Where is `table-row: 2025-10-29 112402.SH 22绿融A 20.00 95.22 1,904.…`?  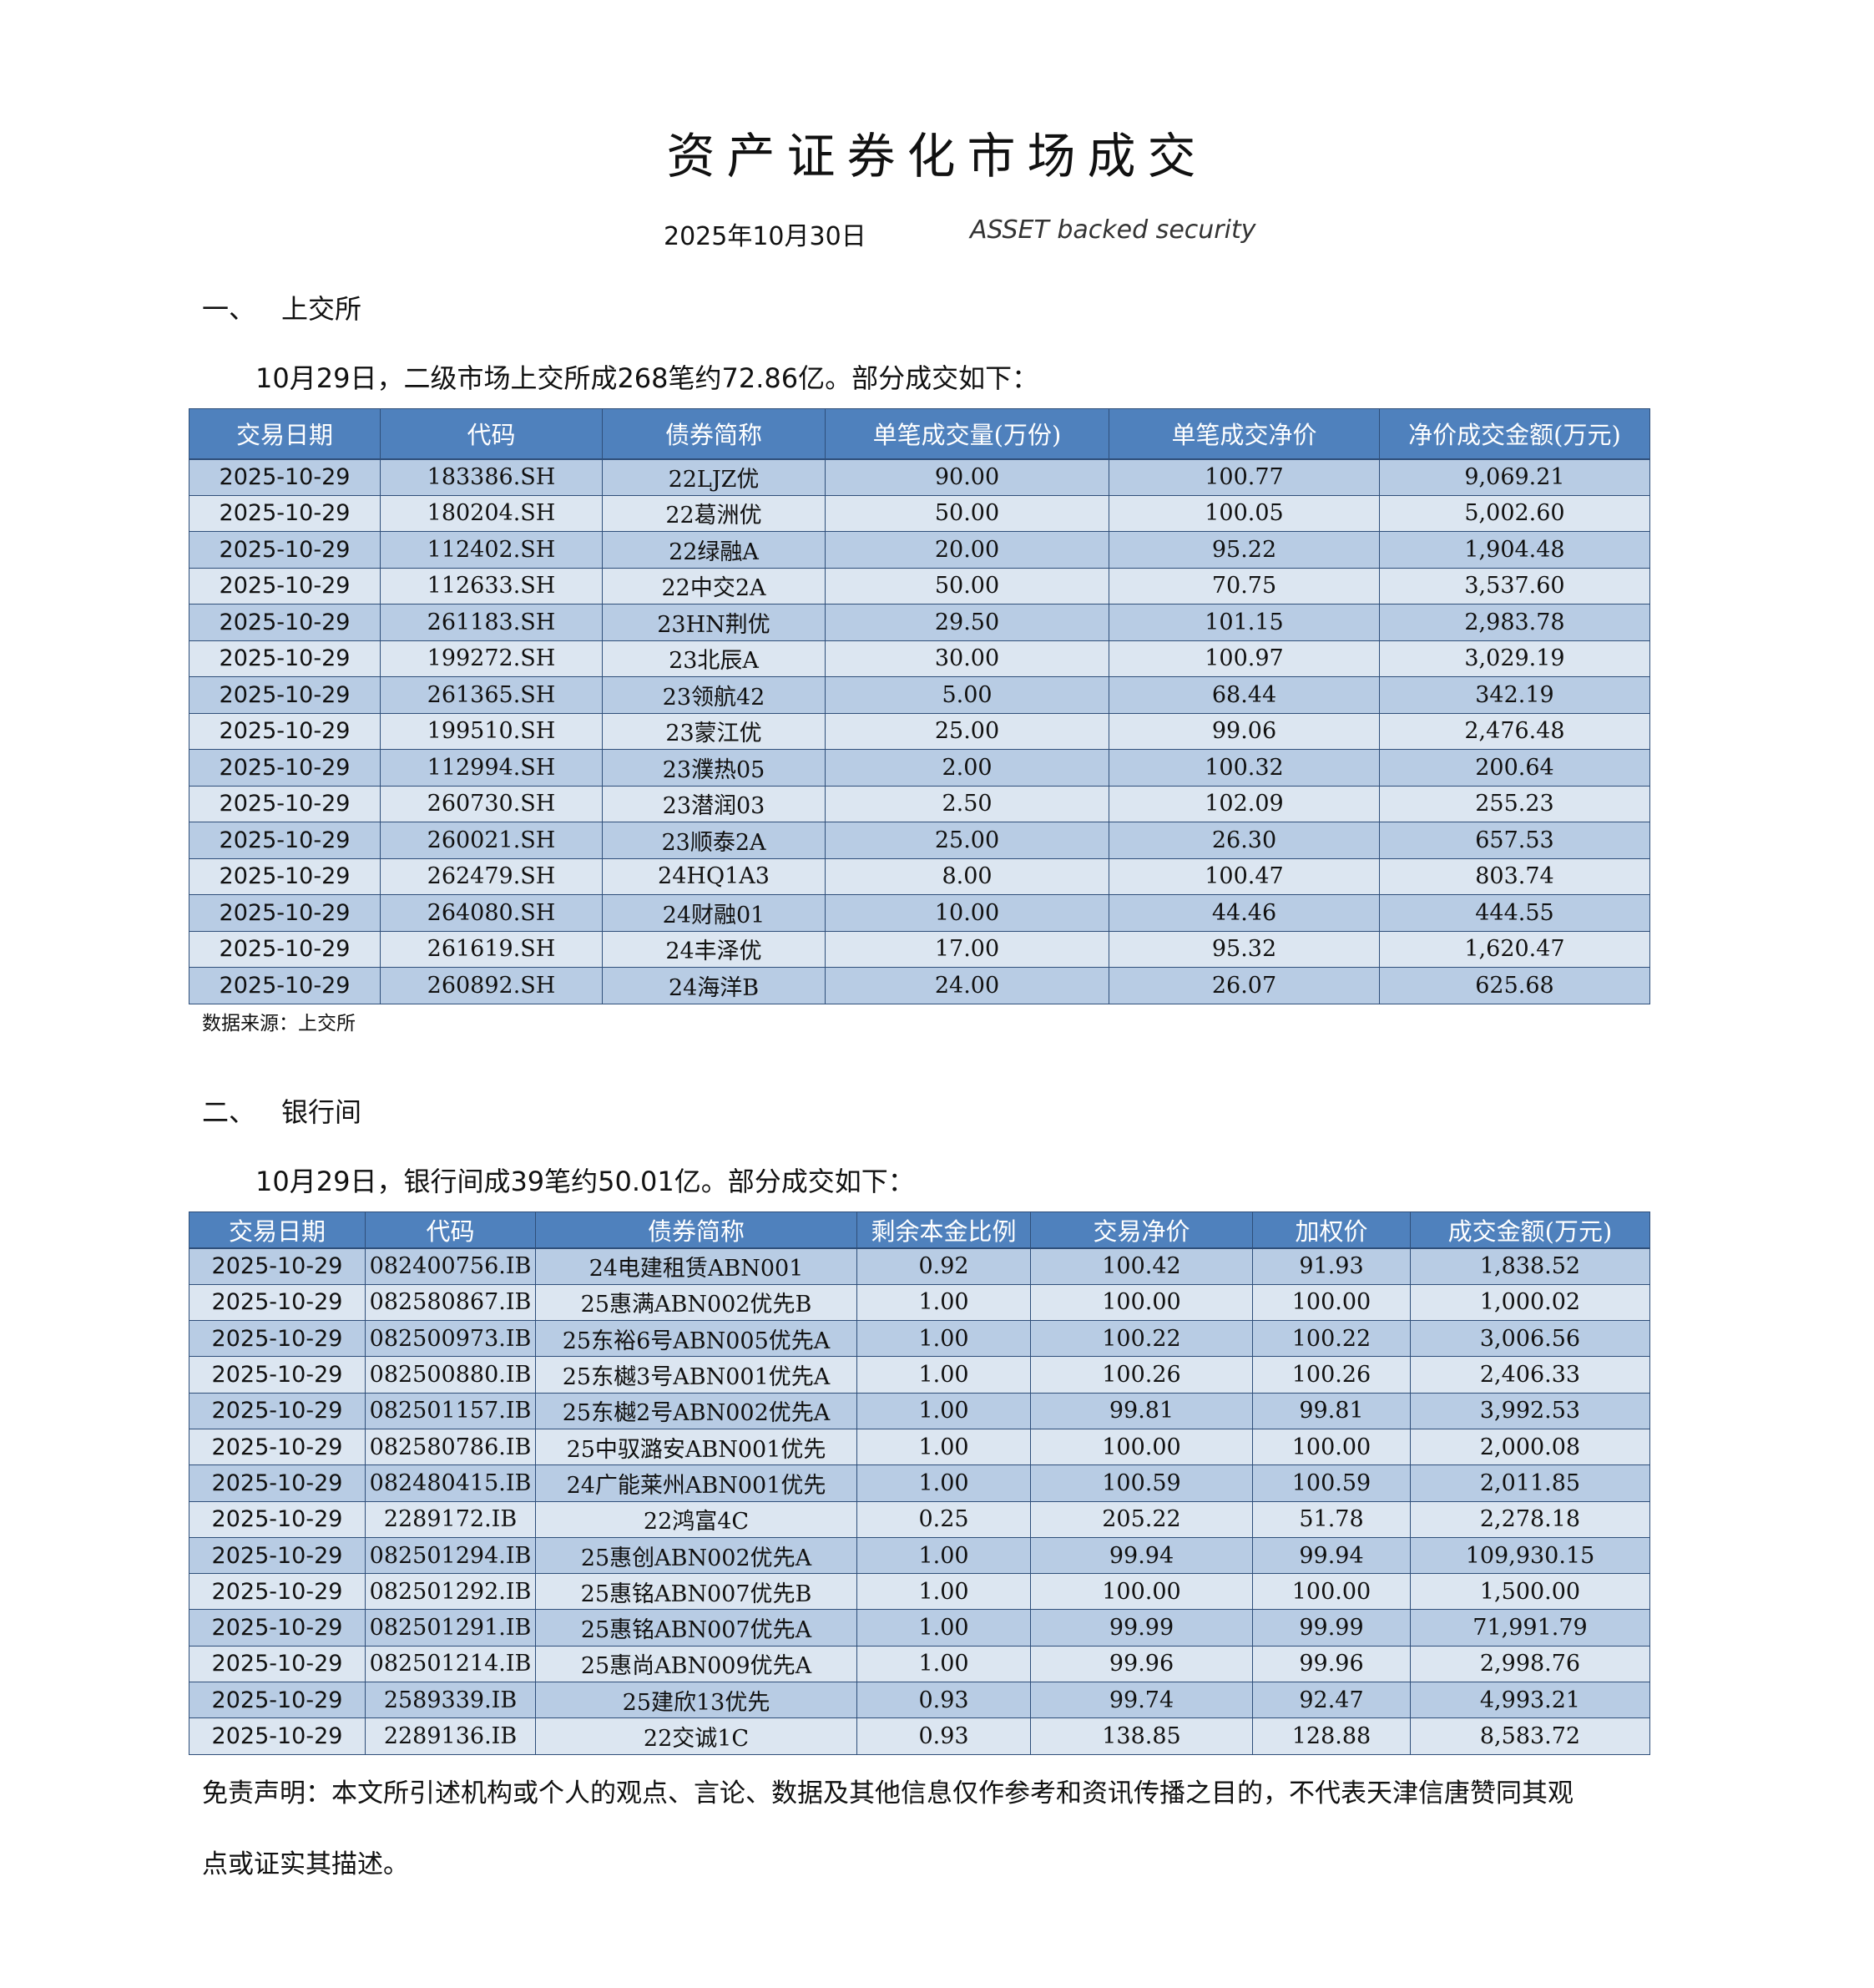
table-row: 2025-10-29 112402.SH 22绿融A 20.00 95.22 1,904.… is located at coordinates (919, 550).